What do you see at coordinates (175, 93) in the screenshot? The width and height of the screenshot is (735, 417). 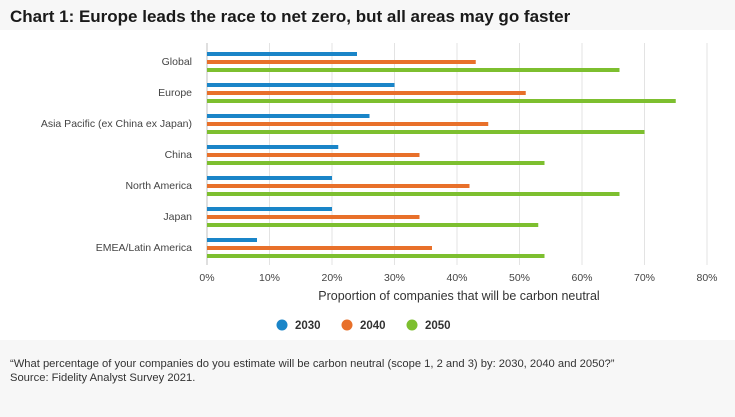 I see `category-label: Europe` at bounding box center [175, 93].